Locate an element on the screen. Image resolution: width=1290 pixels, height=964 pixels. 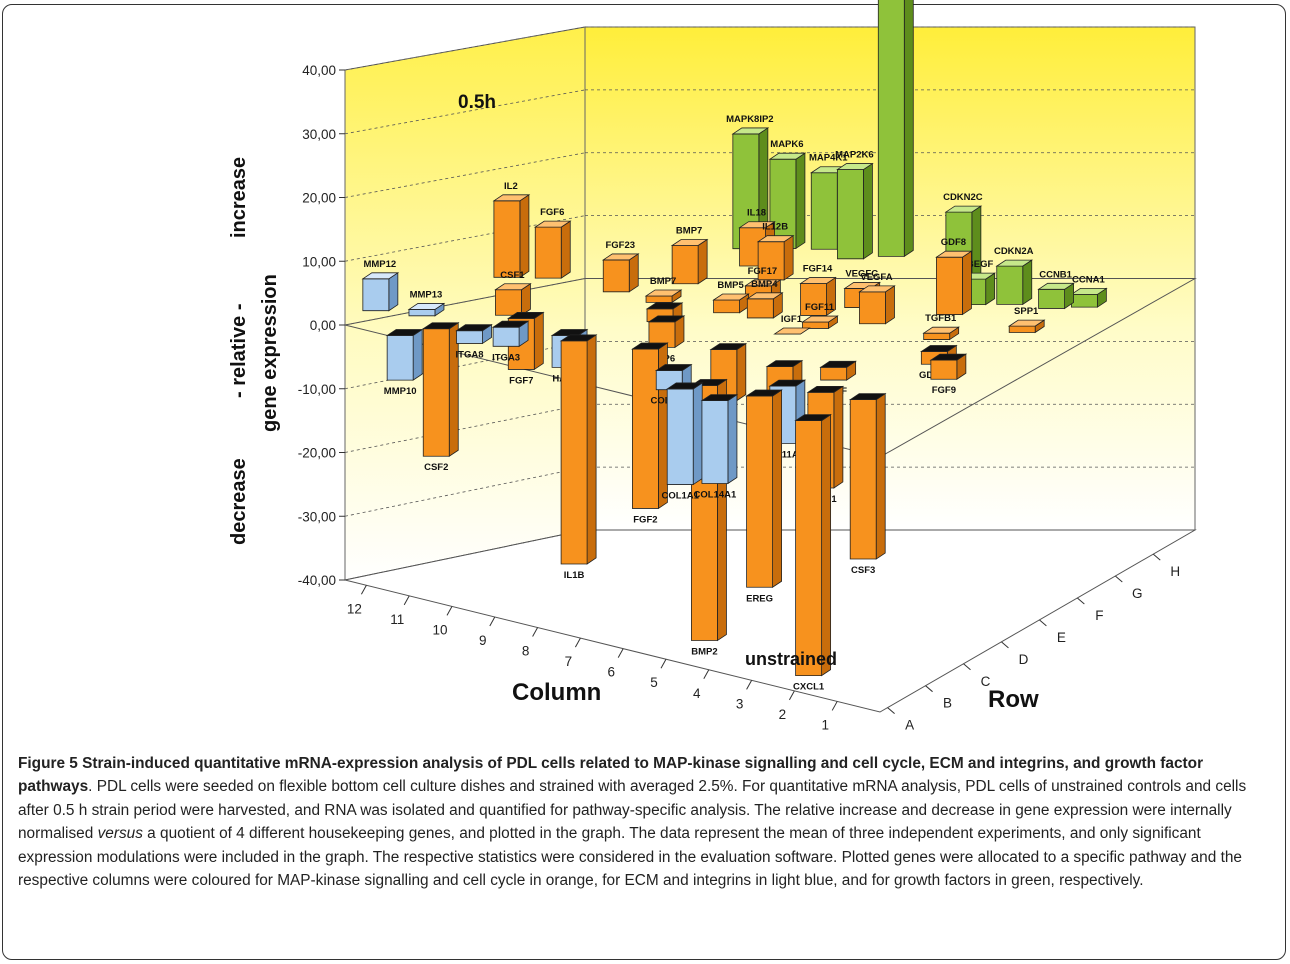
column-tick-label: 8 is located at coordinates (526, 651).